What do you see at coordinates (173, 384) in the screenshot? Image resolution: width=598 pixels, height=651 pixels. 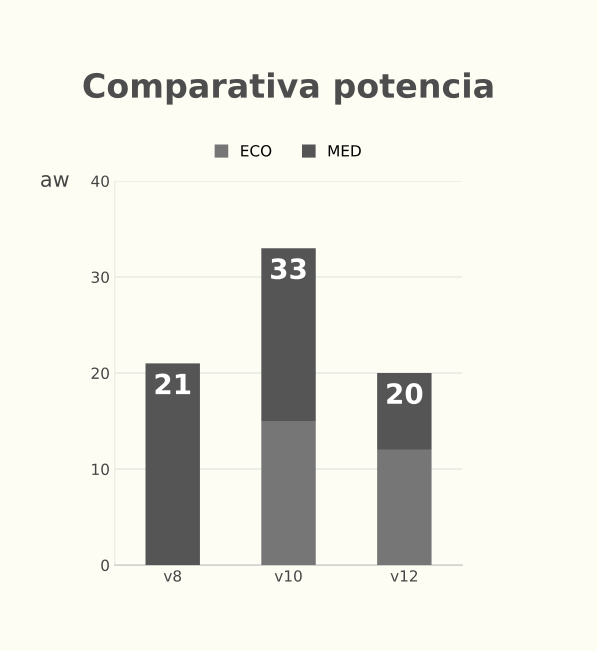 I see `total-label: 21` at bounding box center [173, 384].